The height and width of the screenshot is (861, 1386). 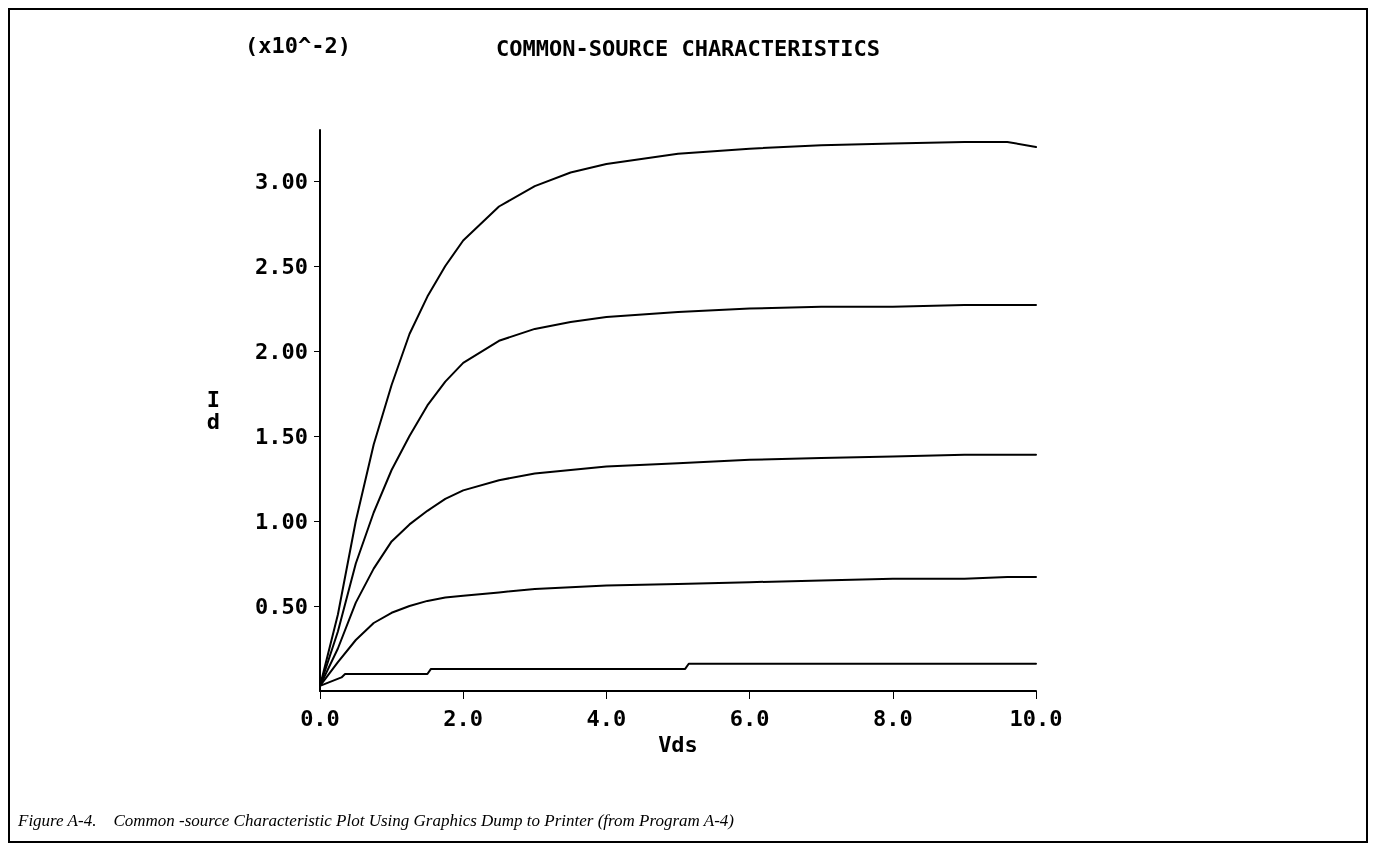 I want to click on y-tick-label: 2.50, so click(x=281, y=266).